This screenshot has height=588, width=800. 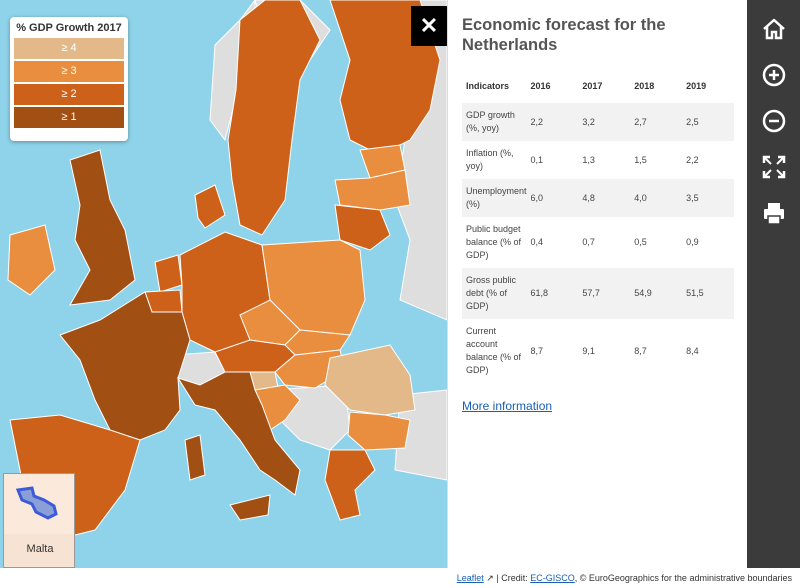 What do you see at coordinates (588, 159) in the screenshot?
I see `value-cell: 1,3` at bounding box center [588, 159].